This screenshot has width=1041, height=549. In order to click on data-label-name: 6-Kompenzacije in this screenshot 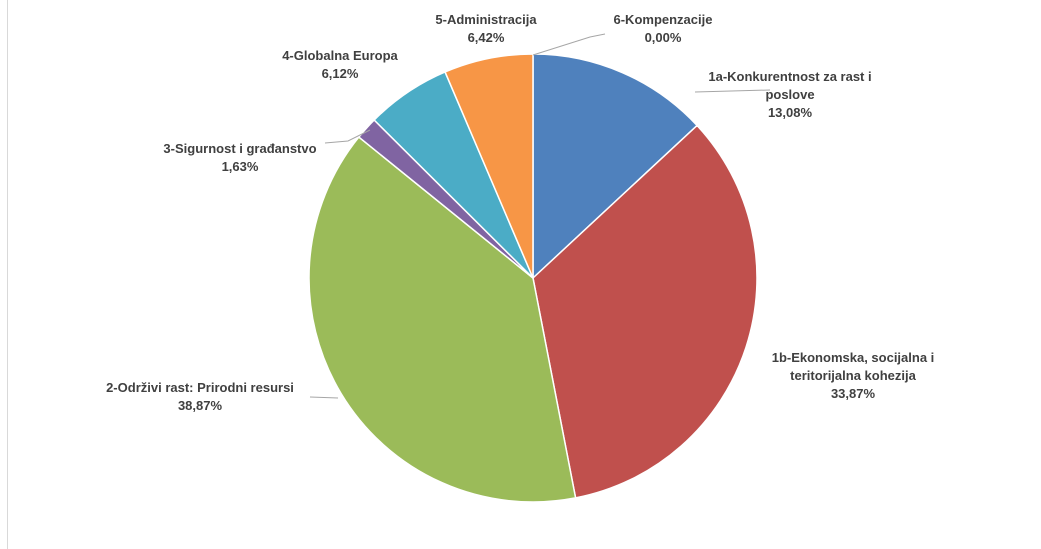, I will do `click(663, 19)`.